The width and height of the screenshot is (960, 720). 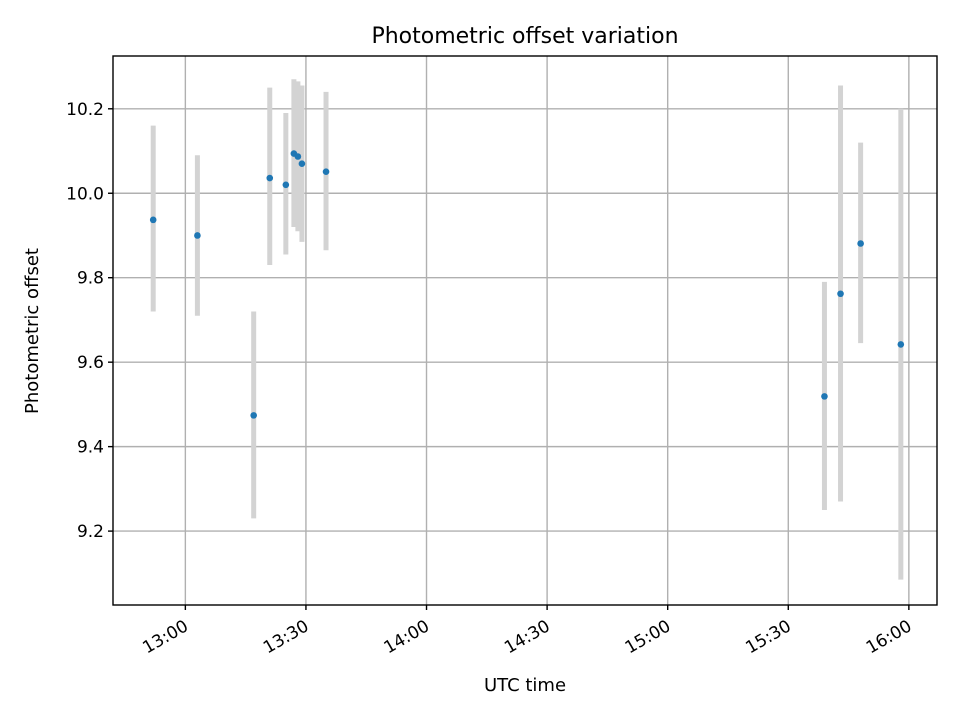 What do you see at coordinates (525, 685) in the screenshot?
I see `x-axis-label: UTC time` at bounding box center [525, 685].